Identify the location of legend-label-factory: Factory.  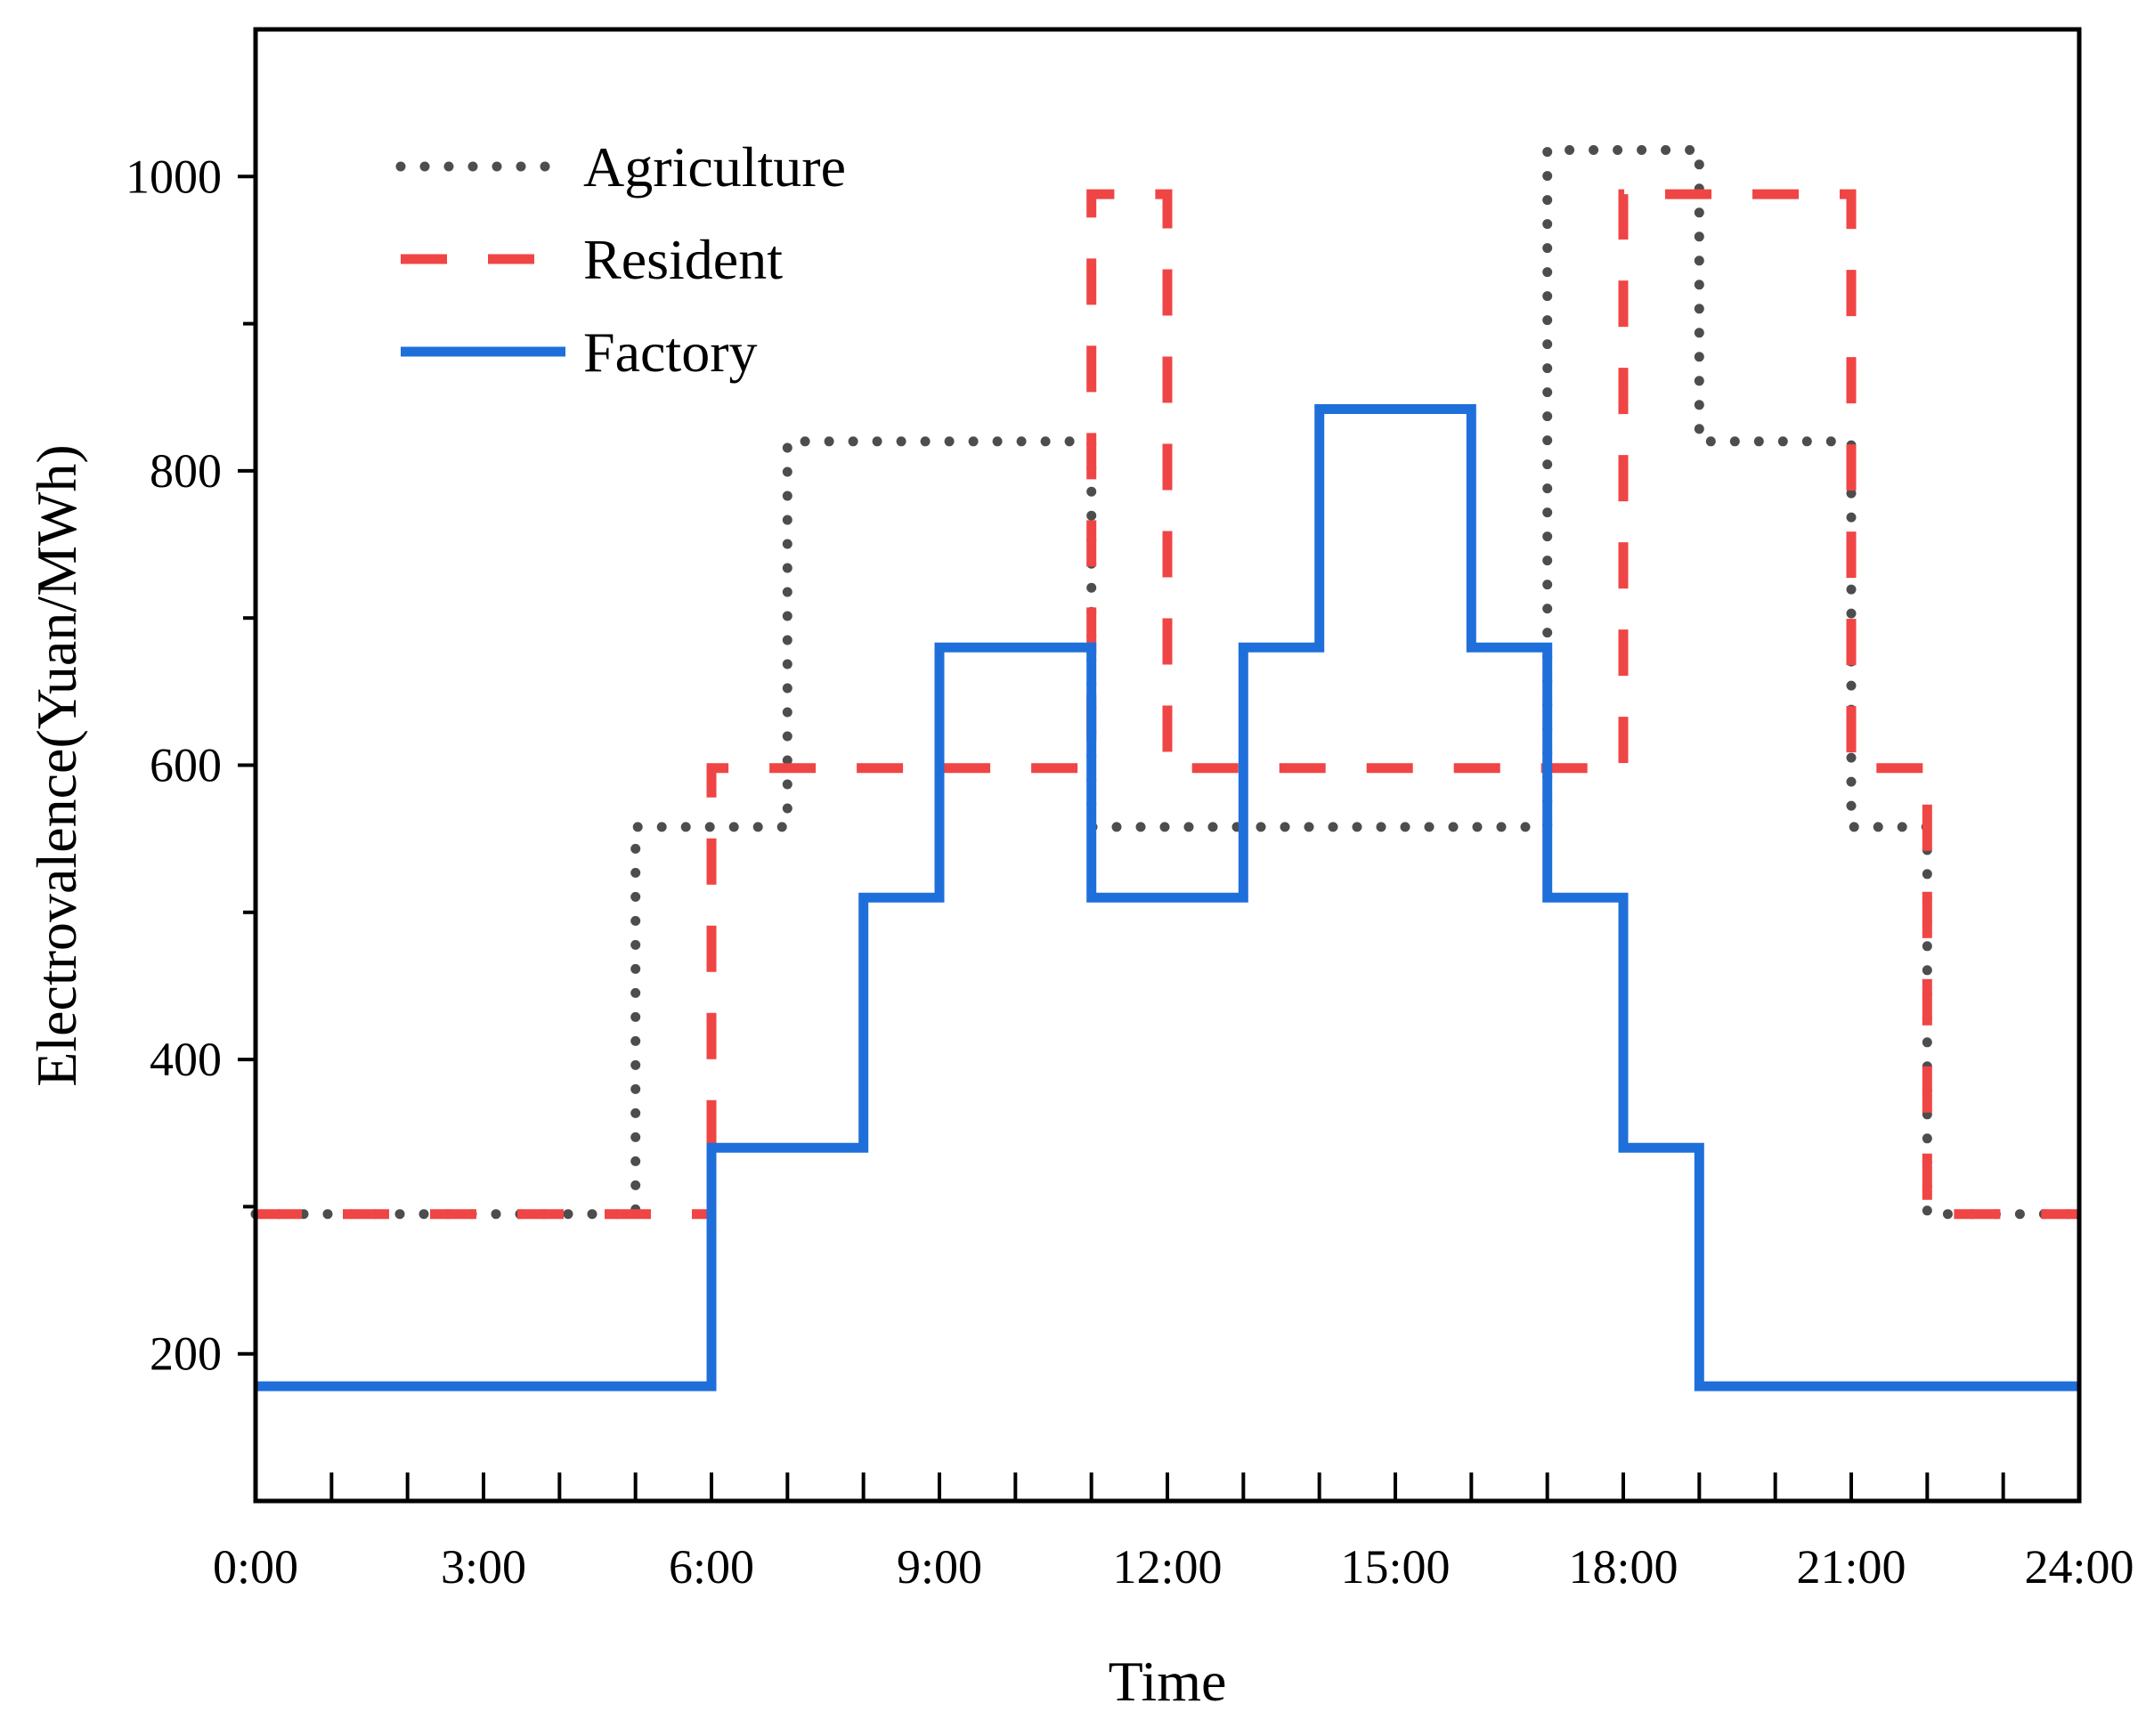
(670, 352).